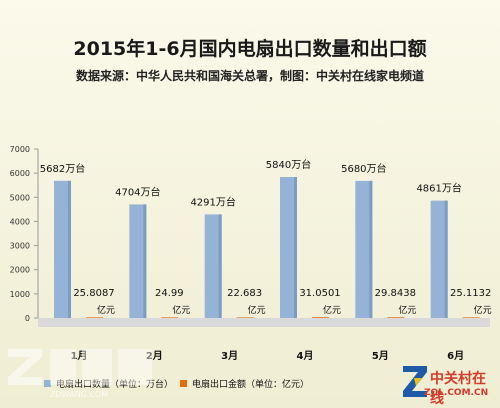 The height and width of the screenshot is (408, 500). Describe the element at coordinates (415, 381) in the screenshot. I see `zol-z-icon` at that location.